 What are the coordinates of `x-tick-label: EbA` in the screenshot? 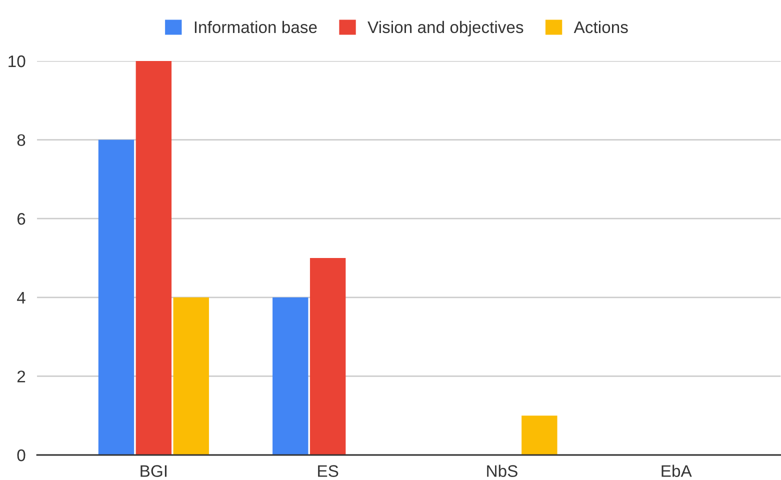 It's located at (677, 470).